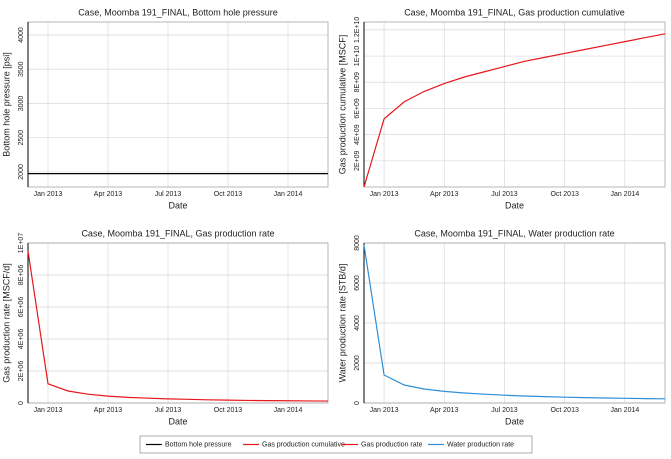  Describe the element at coordinates (357, 108) in the screenshot. I see `y-tick-label: 6E+09` at that location.